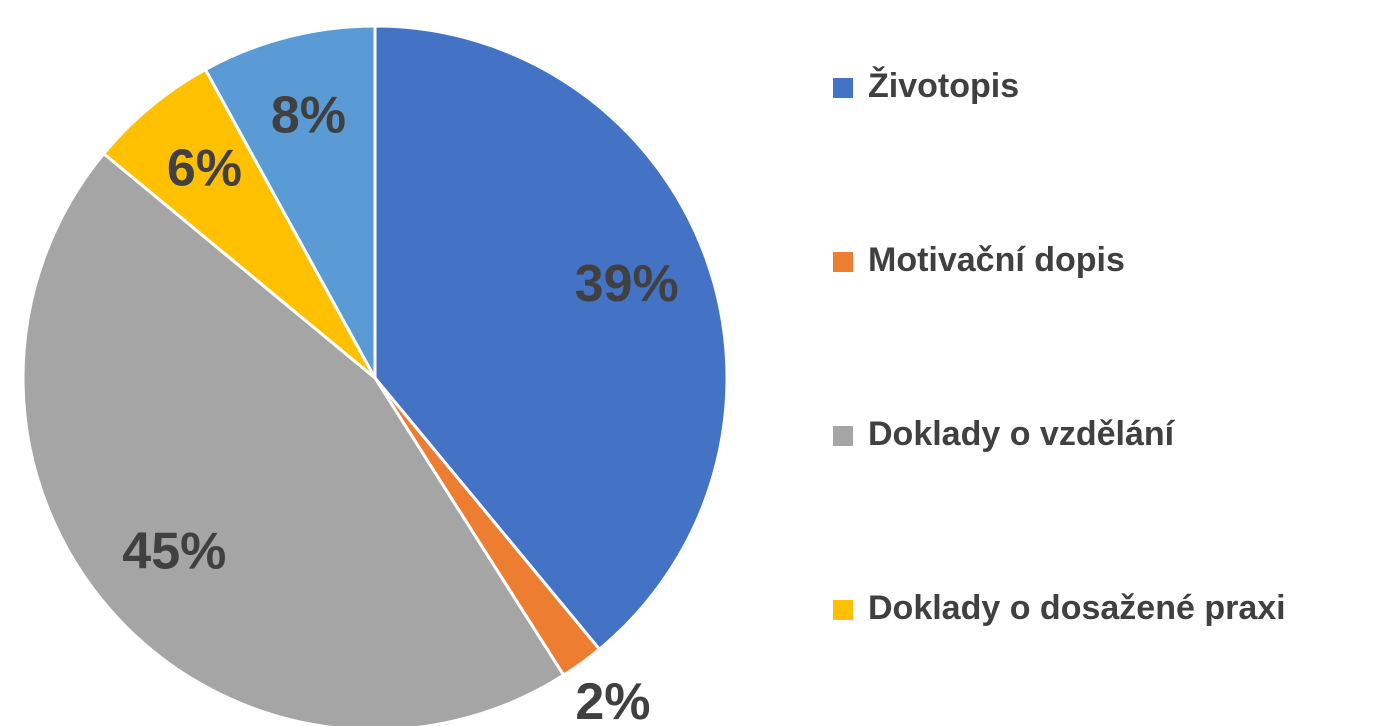 This screenshot has width=1384, height=726. What do you see at coordinates (308, 116) in the screenshot?
I see `data-label: 8%` at bounding box center [308, 116].